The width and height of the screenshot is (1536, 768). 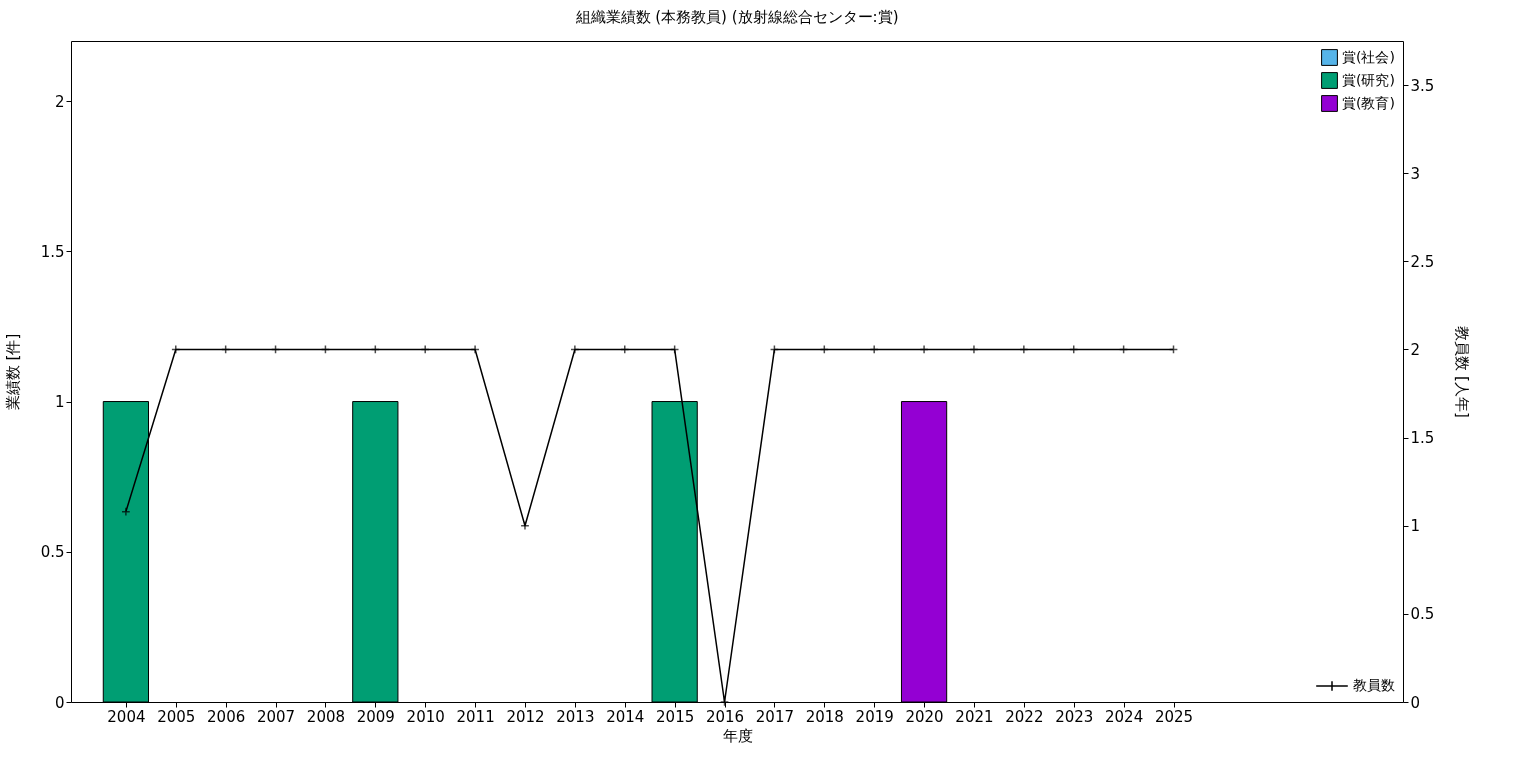 What do you see at coordinates (52, 552) in the screenshot?
I see `y-tick-label: 0.5` at bounding box center [52, 552].